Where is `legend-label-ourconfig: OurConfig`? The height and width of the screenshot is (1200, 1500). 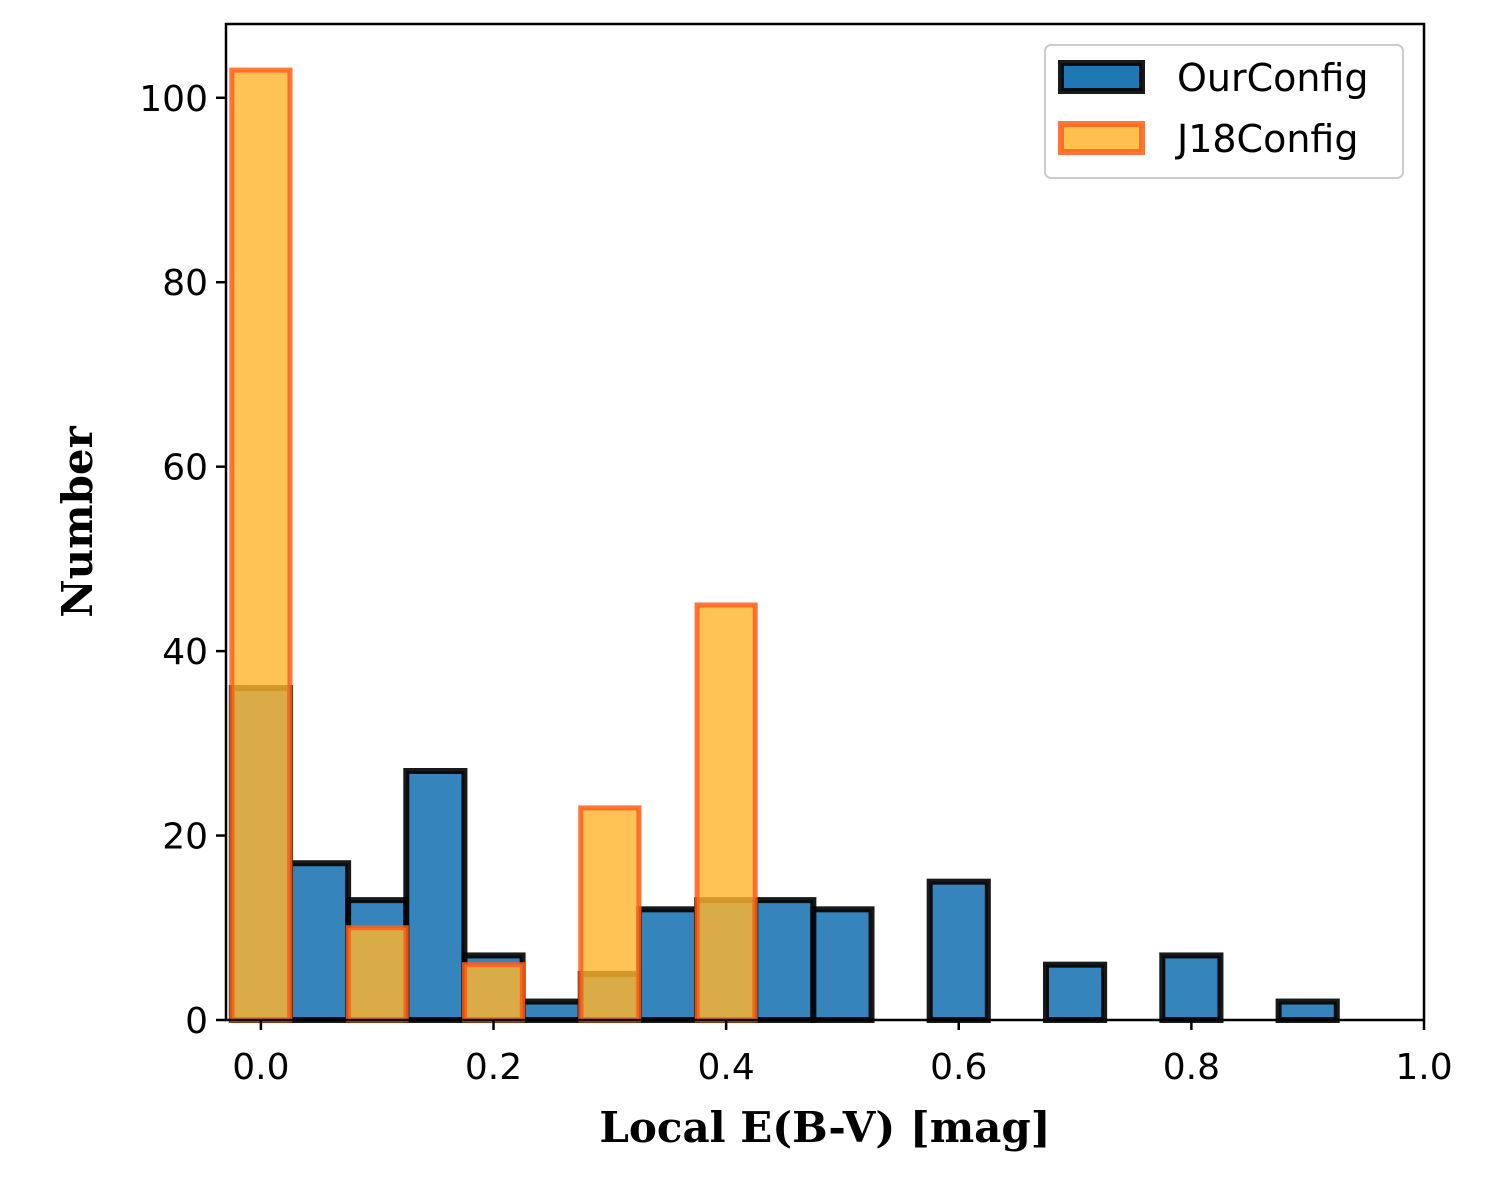 legend-label-ourconfig: OurConfig is located at coordinates (1273, 78).